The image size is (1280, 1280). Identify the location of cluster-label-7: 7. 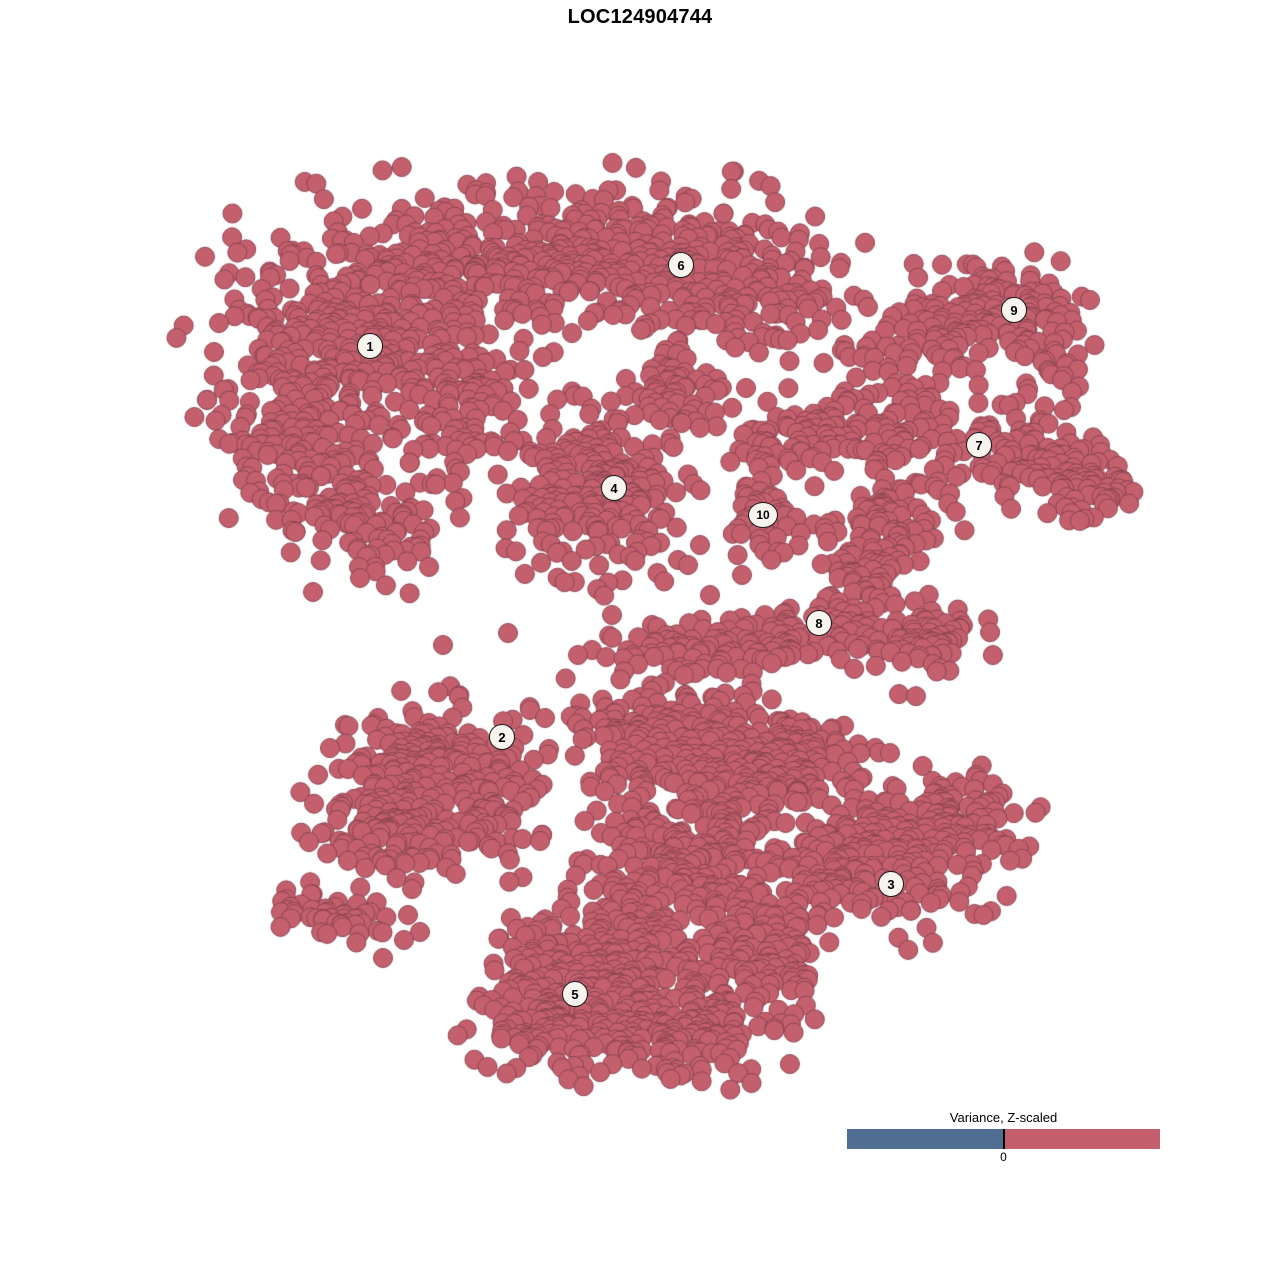
(979, 445).